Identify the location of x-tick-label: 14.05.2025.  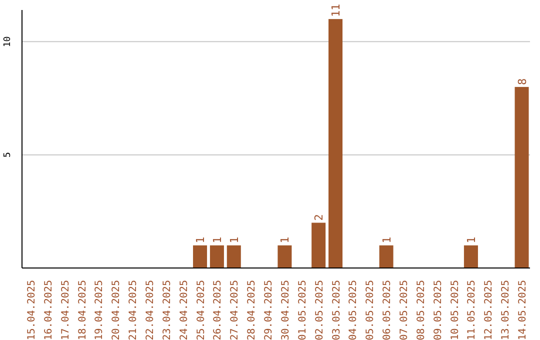
(523, 310).